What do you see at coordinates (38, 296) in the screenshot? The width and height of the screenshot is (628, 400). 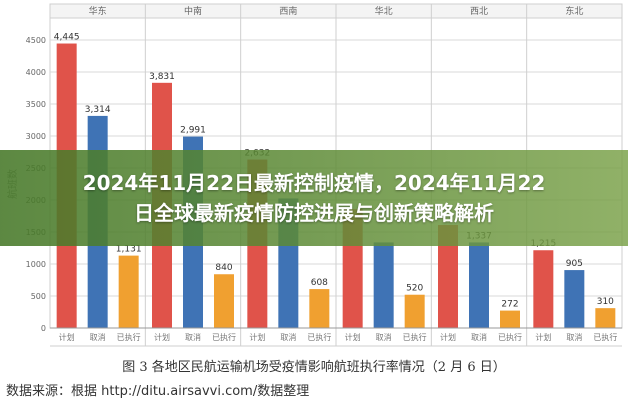 I see `y-tick-label: 500` at bounding box center [38, 296].